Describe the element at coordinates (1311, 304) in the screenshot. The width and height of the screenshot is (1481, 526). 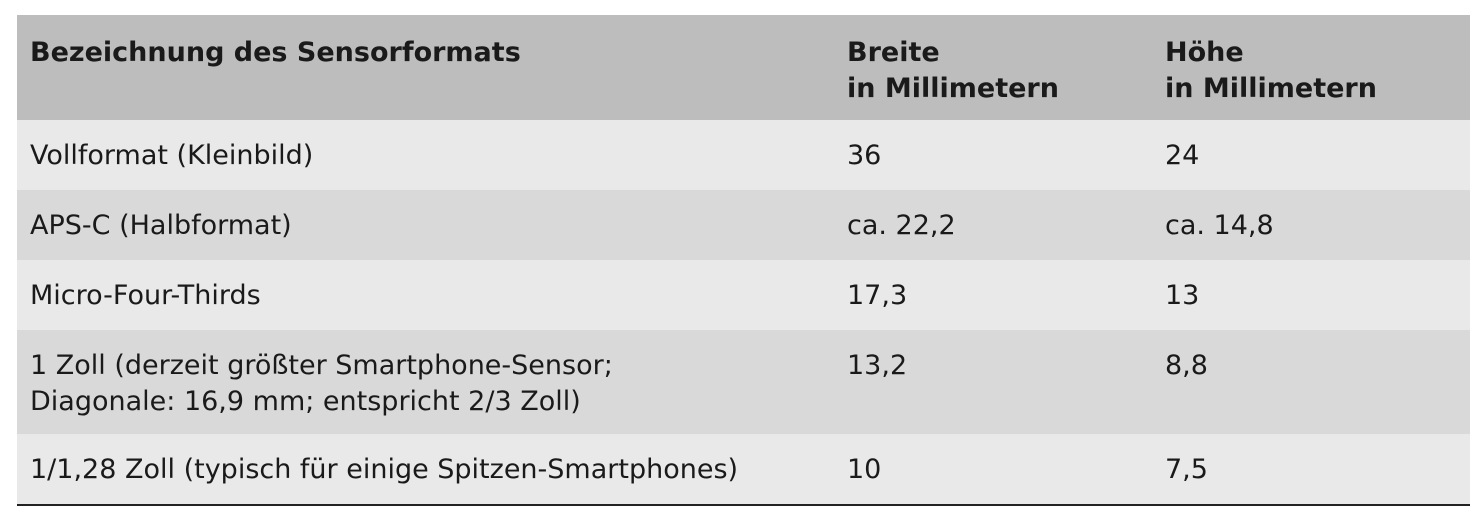
I see `table-cell: 13` at that location.